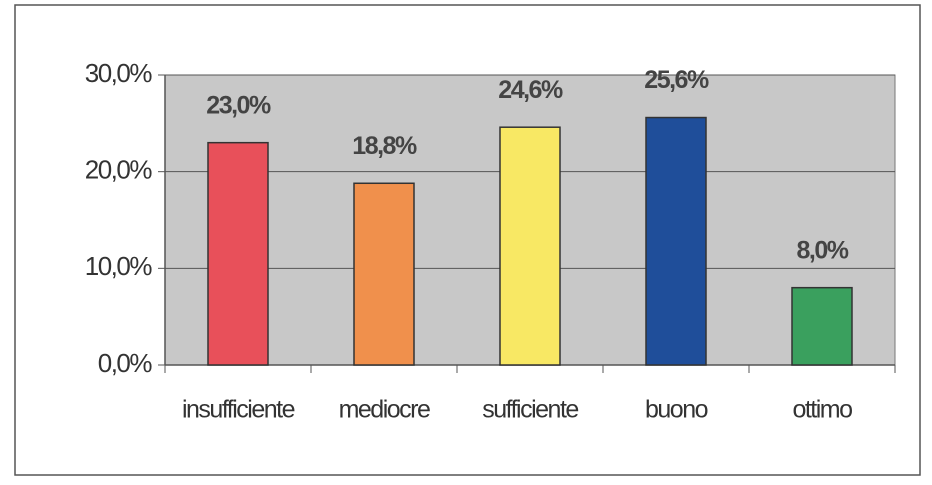  Describe the element at coordinates (238, 105) in the screenshot. I see `value-label: 23,0%` at that location.